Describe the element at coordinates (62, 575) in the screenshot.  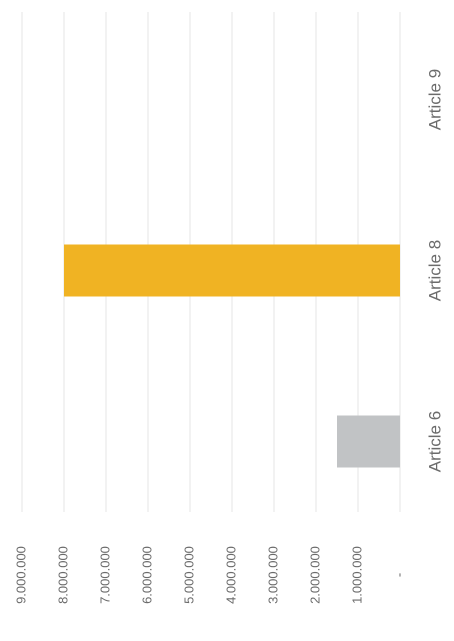
I see `x-tick-label: 8.000.000` at that location.